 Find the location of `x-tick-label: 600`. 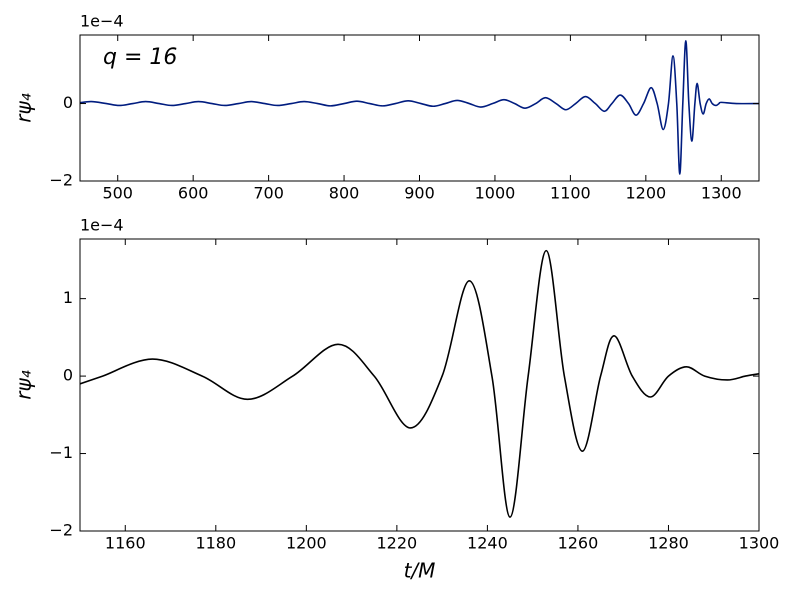

x-tick-label: 600 is located at coordinates (193, 193).